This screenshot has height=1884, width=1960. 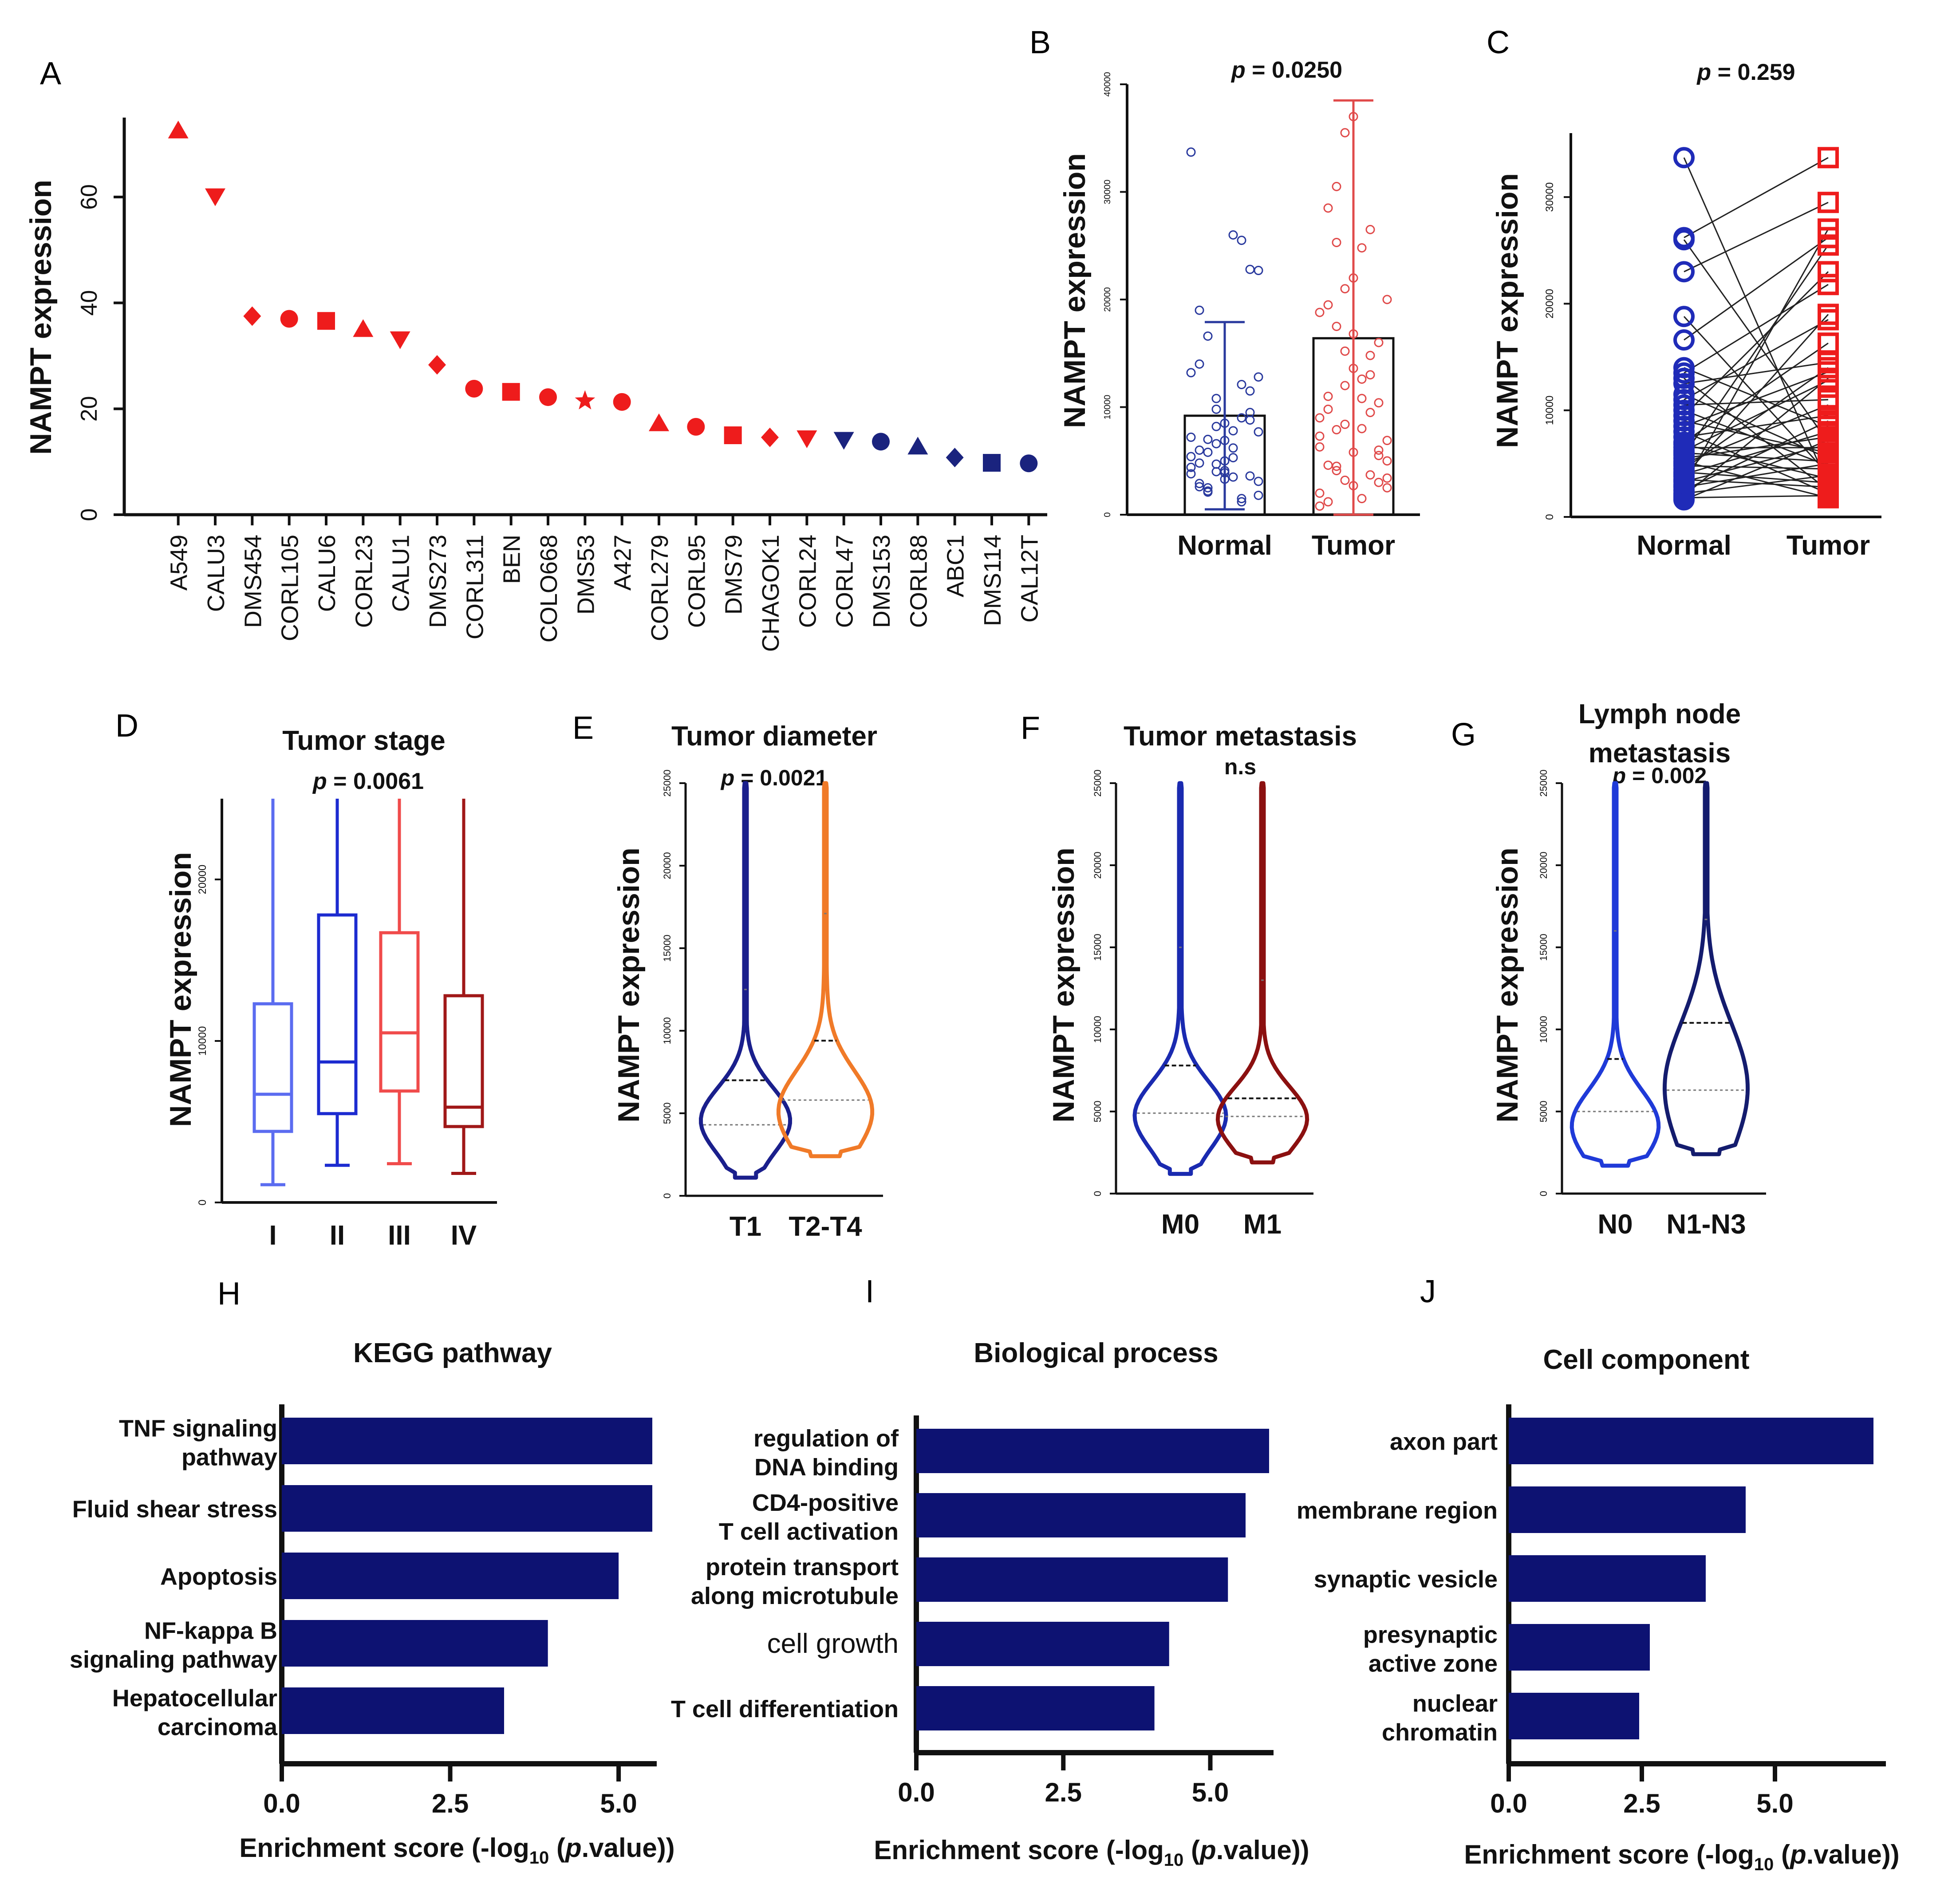 I want to click on category-label: signaling pathway, so click(x=173, y=1660).